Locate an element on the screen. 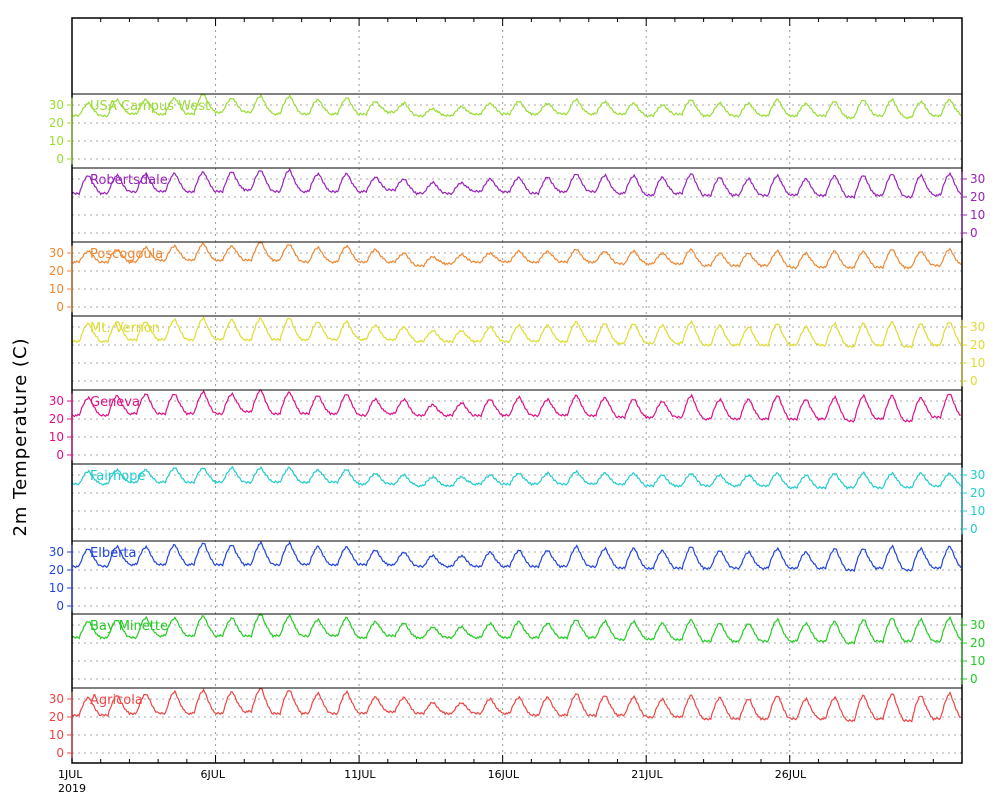 Image resolution: width=1000 pixels, height=800 pixels. series-label: Robertsdale is located at coordinates (129, 180).